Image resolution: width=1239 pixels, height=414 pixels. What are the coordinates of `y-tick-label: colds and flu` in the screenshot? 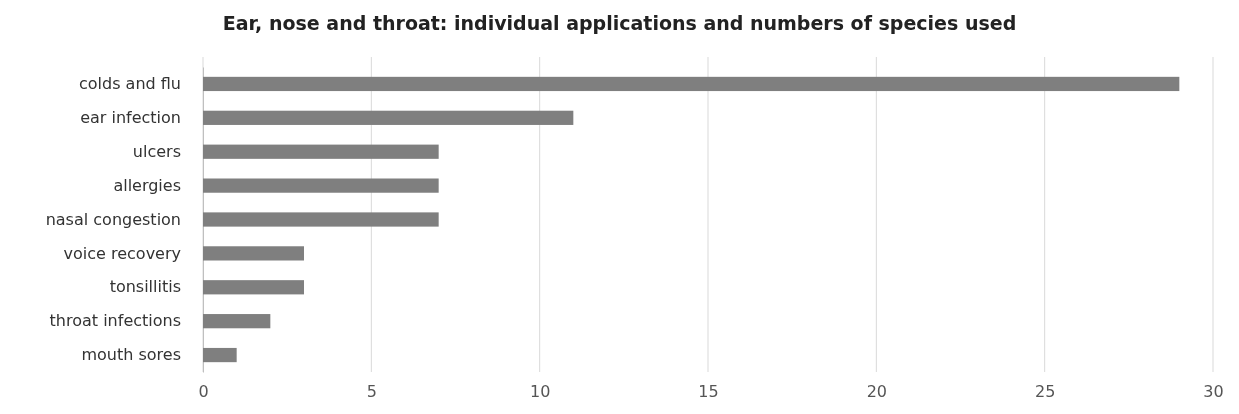 It's located at (129, 84).